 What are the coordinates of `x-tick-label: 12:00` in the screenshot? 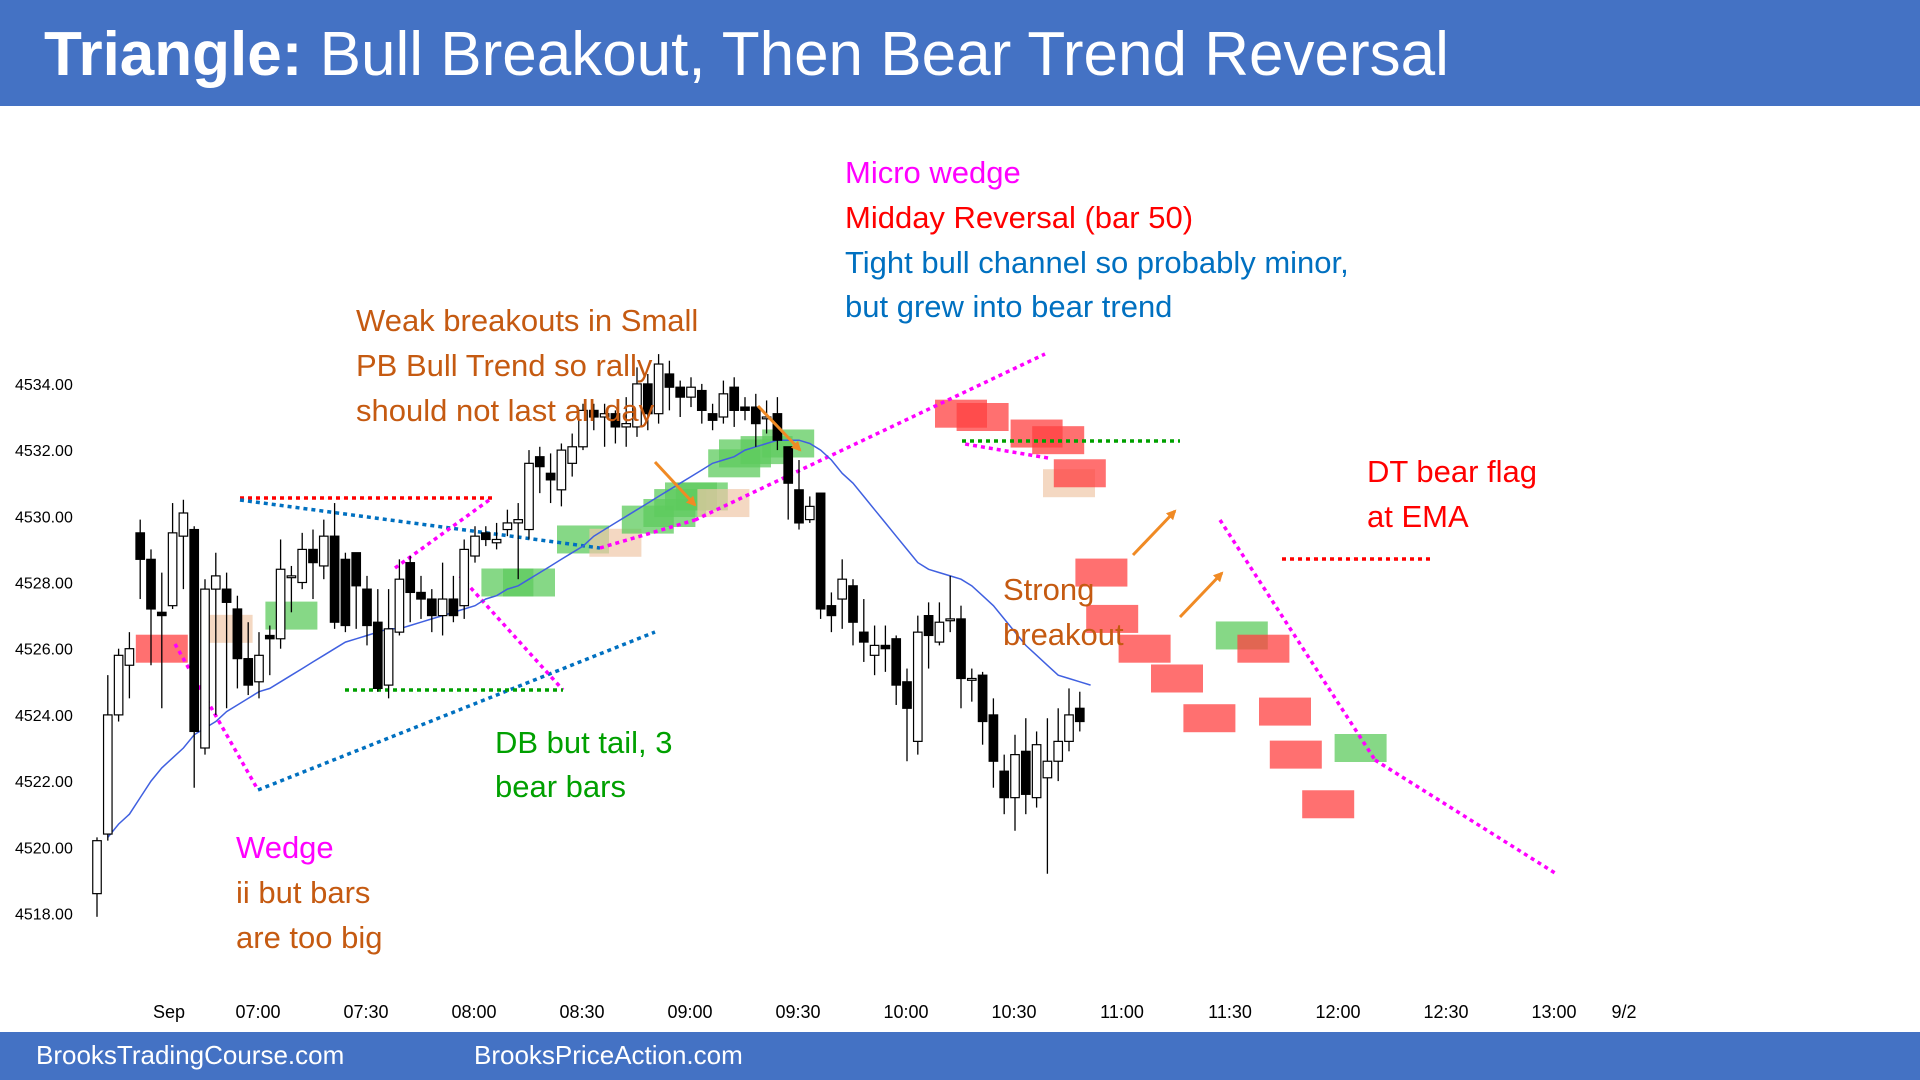 It's located at (1337, 1012).